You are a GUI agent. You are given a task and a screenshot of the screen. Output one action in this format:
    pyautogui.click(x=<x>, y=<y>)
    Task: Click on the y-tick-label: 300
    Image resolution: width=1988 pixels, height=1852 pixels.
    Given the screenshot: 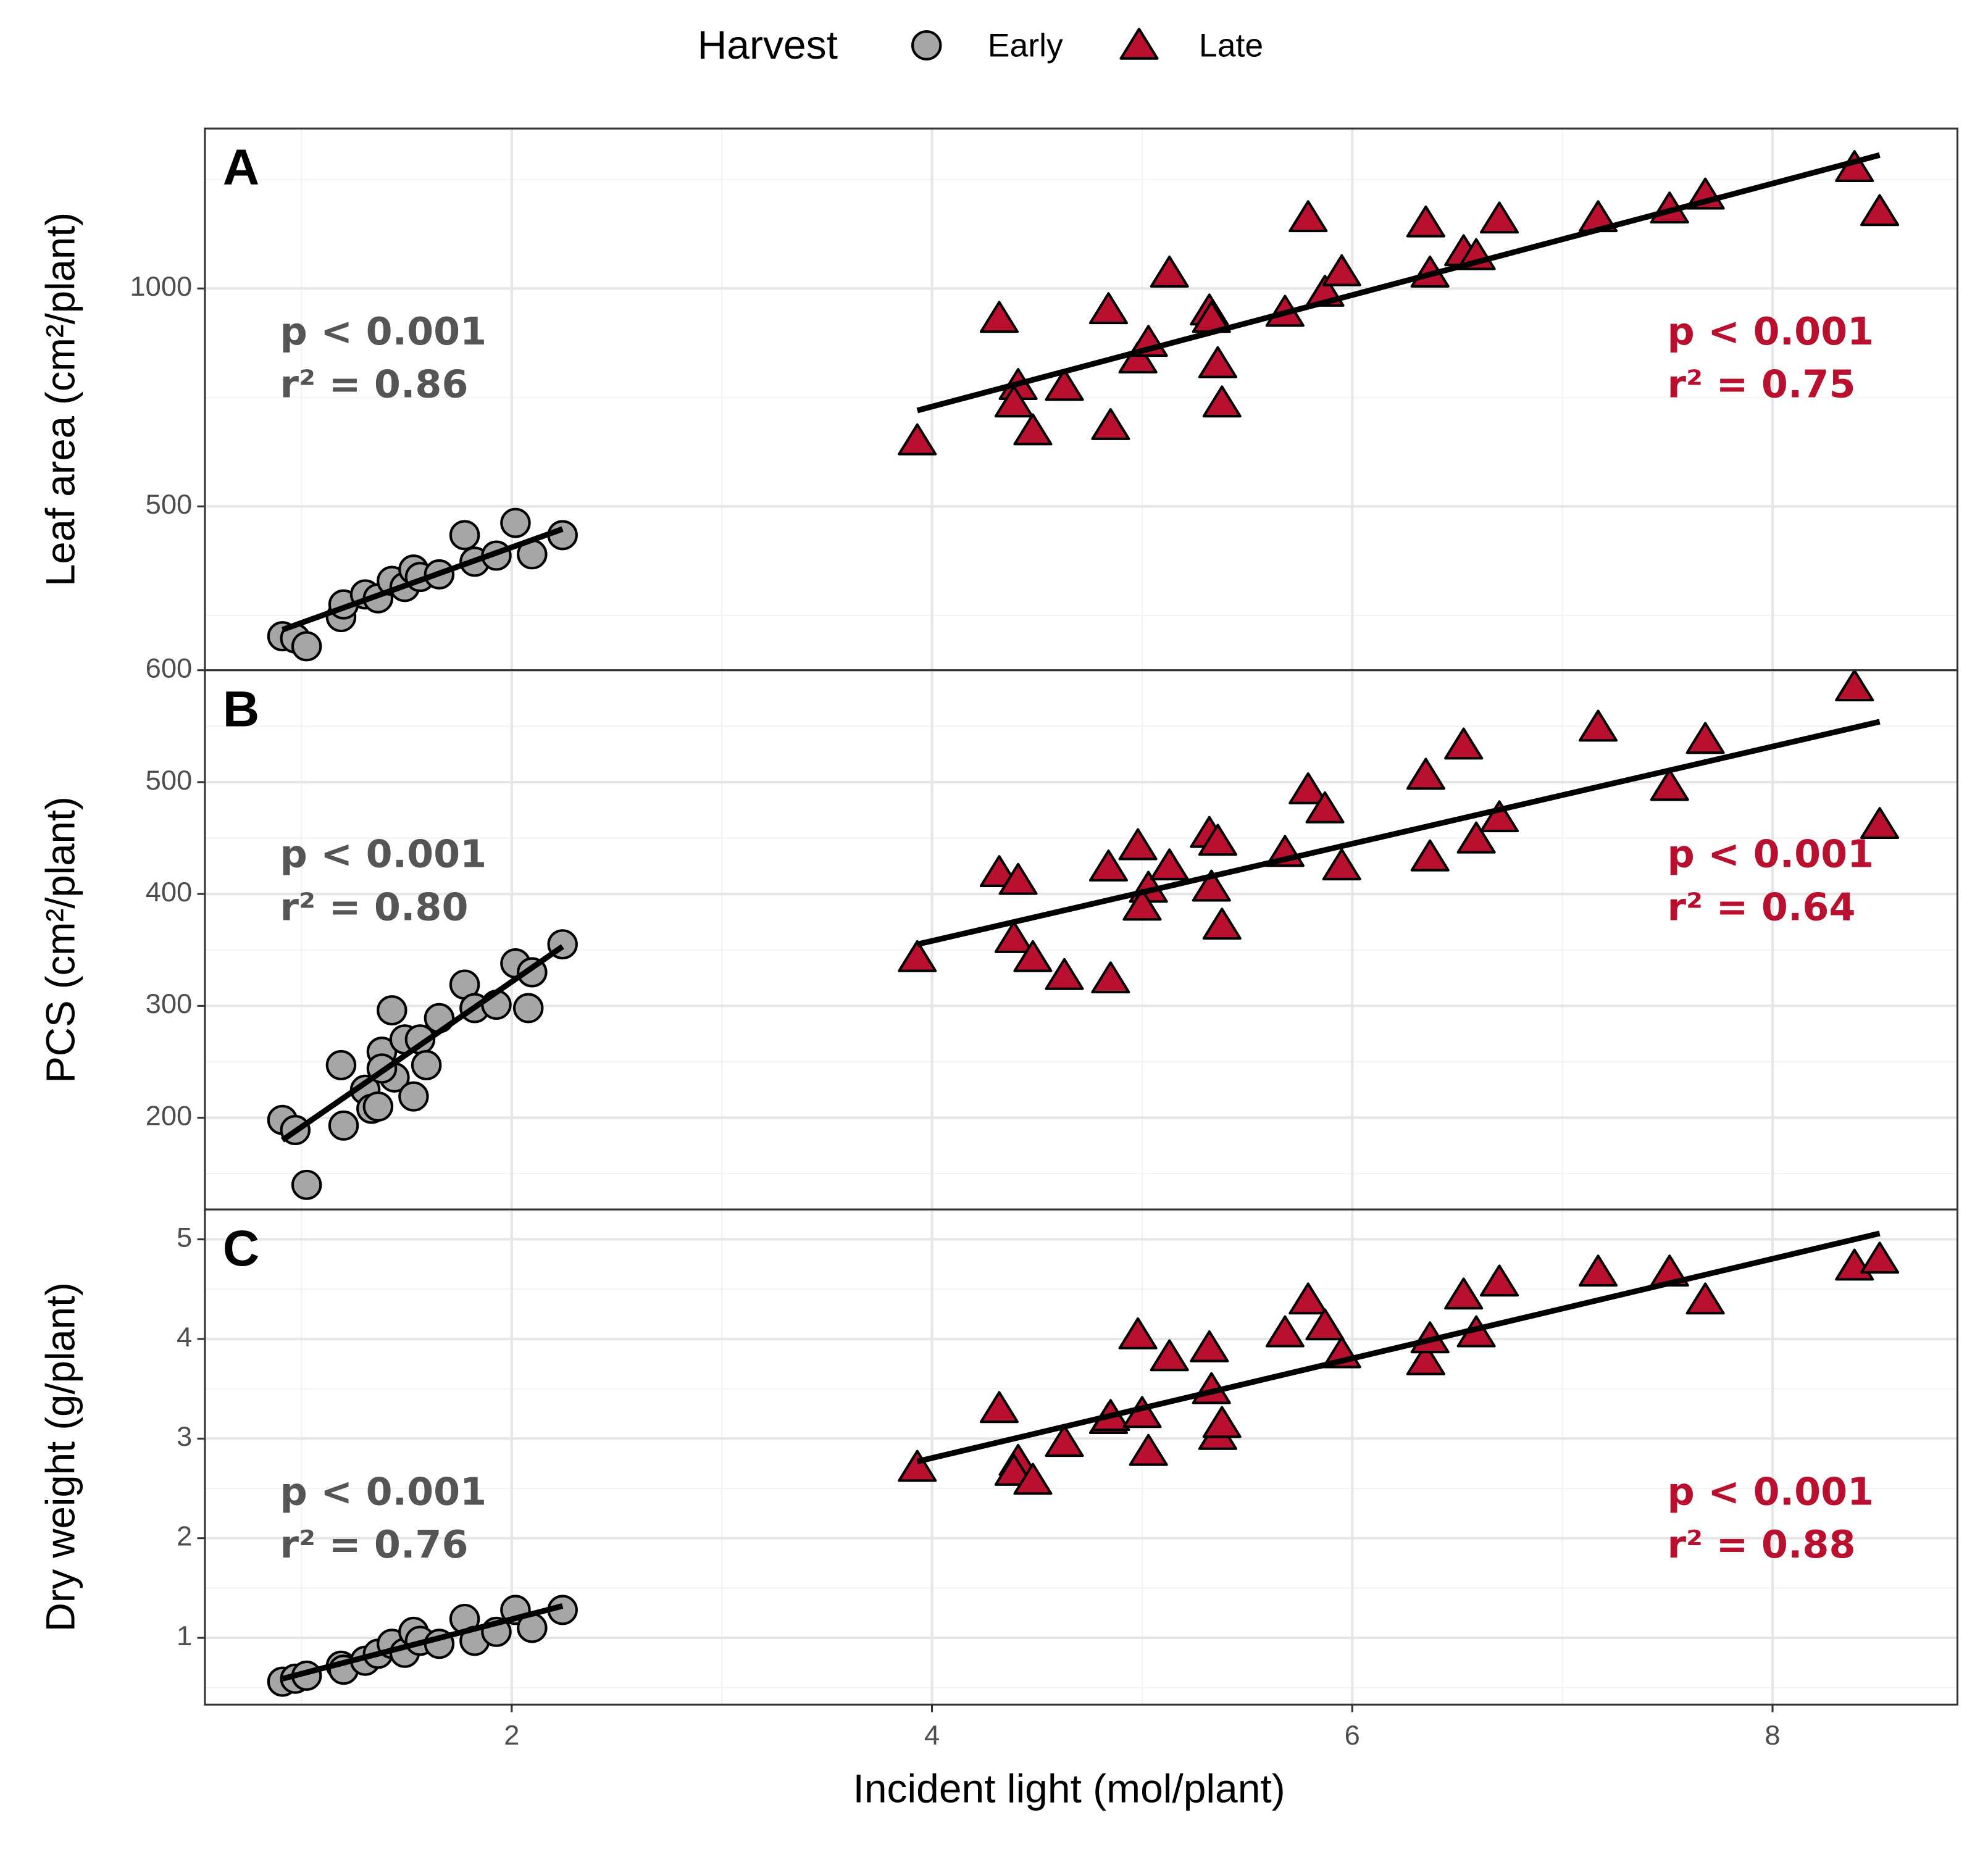 What is the action you would take?
    pyautogui.click(x=169, y=1003)
    